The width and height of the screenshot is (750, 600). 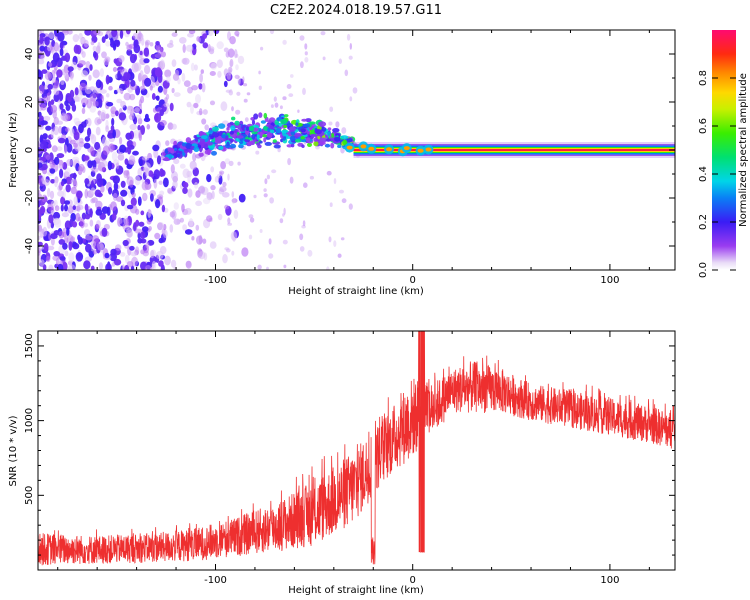 What do you see at coordinates (356, 291) in the screenshot?
I see `spectrogram-xlabel: Height of straight line (km)` at bounding box center [356, 291].